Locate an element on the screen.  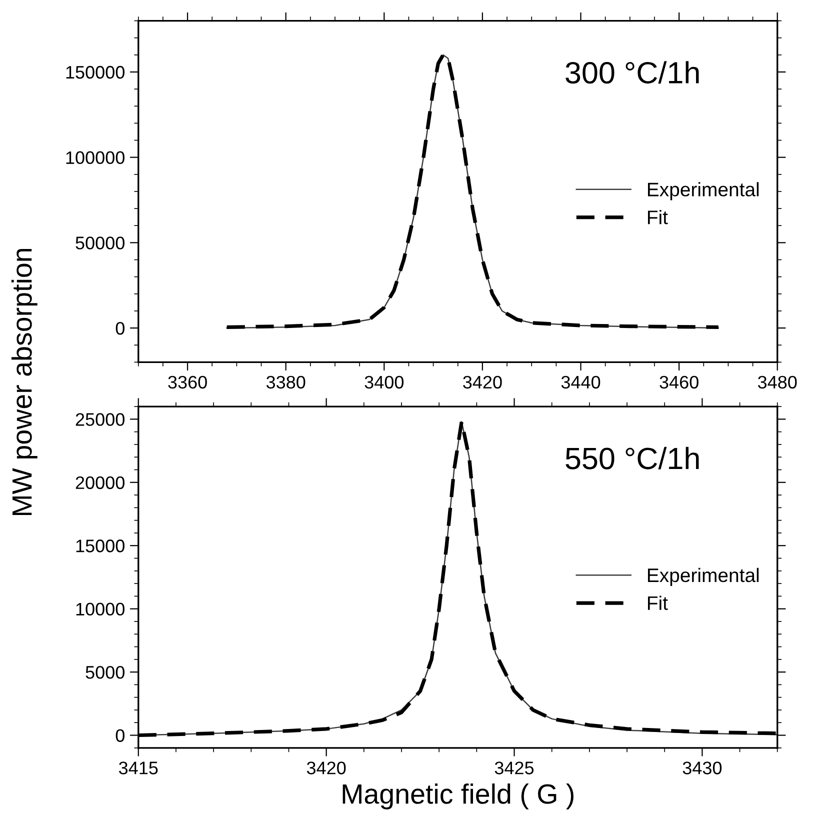
x-axis-title: Magnetic field ( G ) is located at coordinates (458, 796).